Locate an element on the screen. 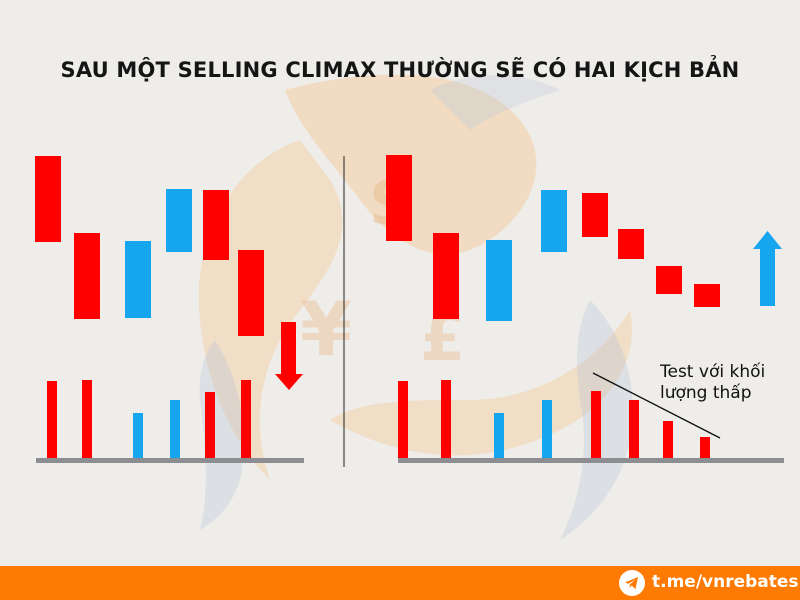  scenario-left-candles is located at coordinates (149, 246).